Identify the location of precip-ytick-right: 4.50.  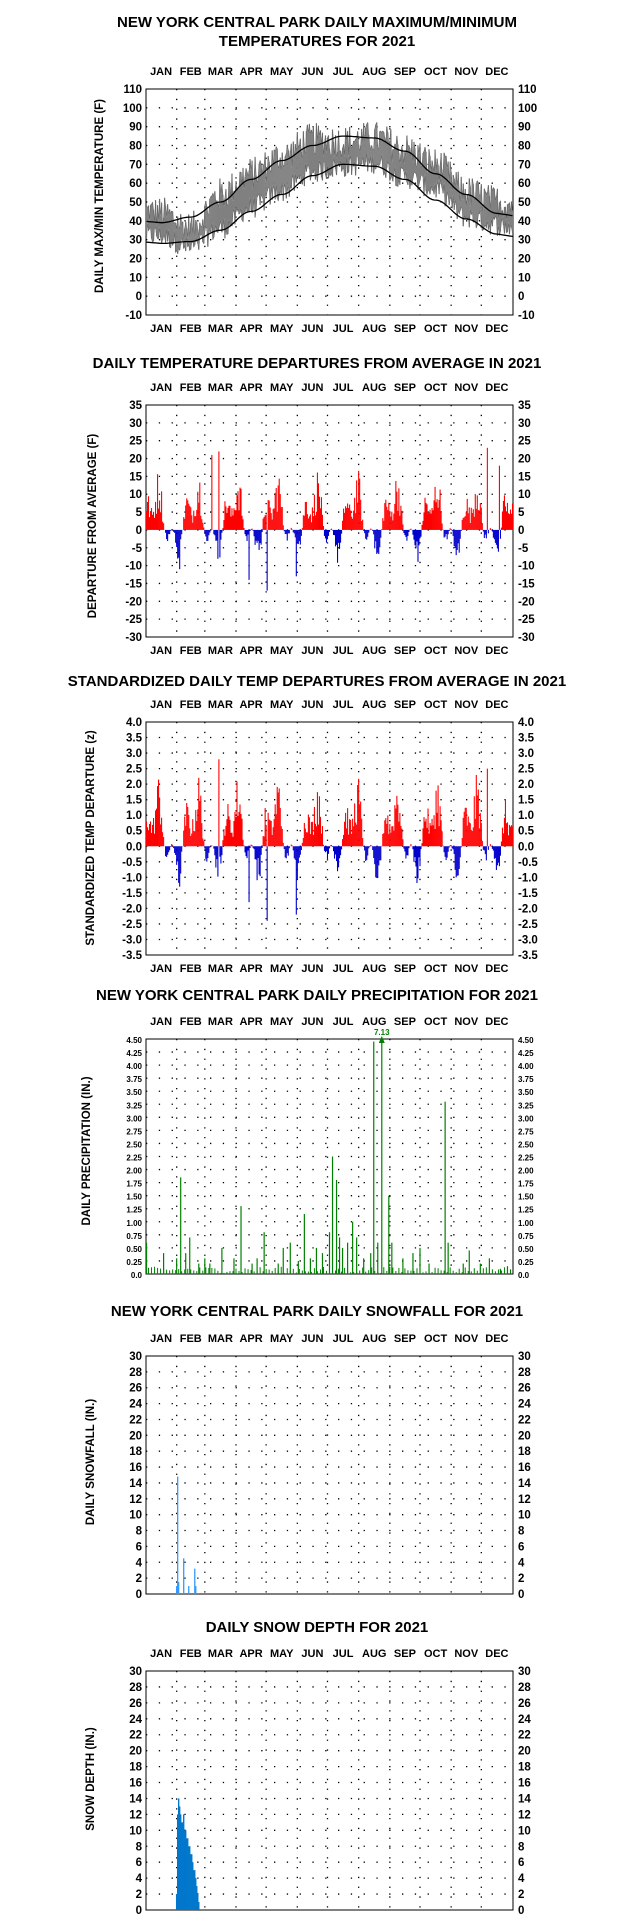
(526, 1040).